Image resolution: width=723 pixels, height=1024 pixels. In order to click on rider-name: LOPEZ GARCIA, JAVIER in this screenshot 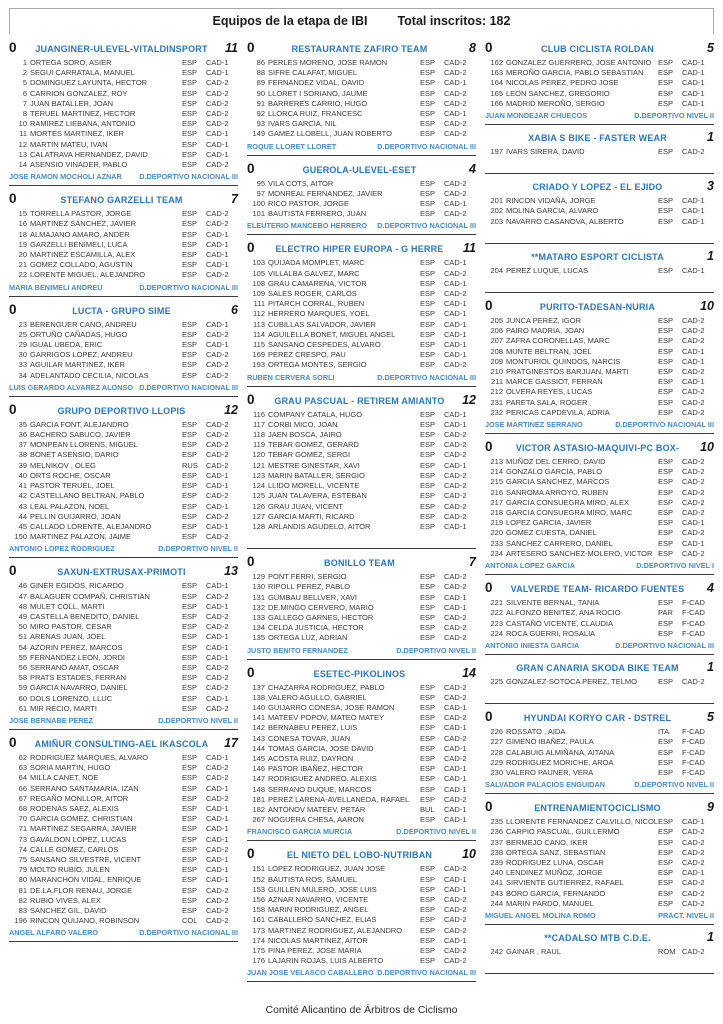, I will do `click(549, 523)`.